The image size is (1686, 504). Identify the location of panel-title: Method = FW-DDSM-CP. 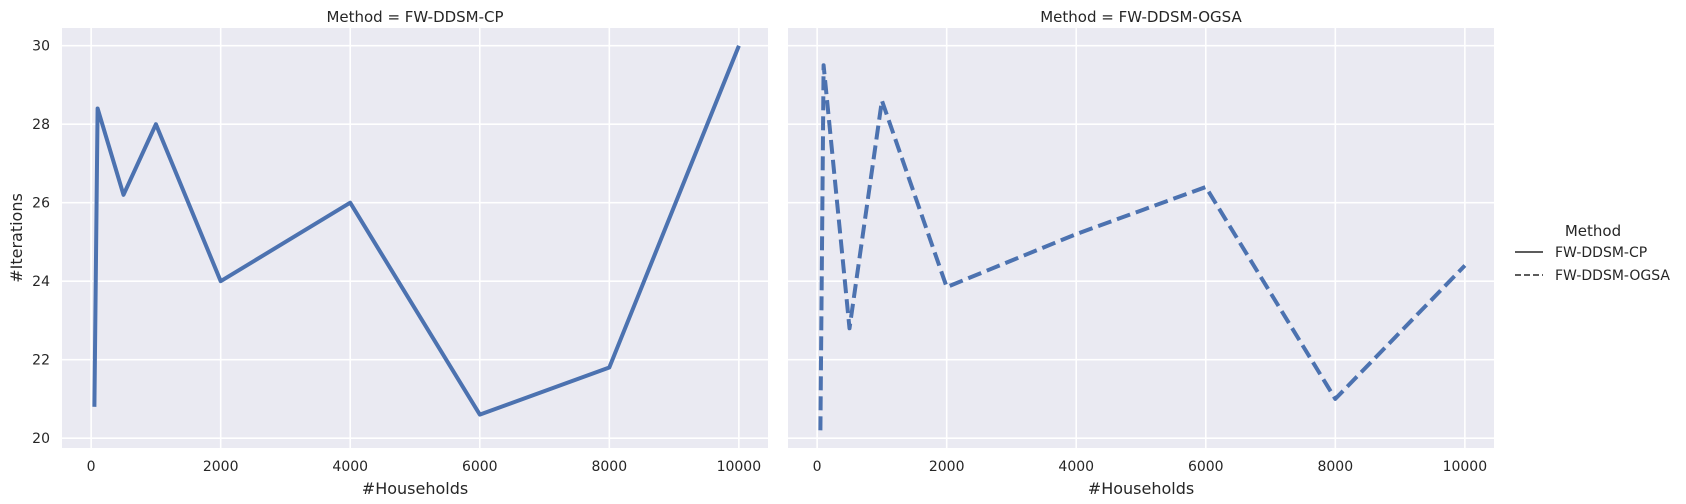
(414, 17).